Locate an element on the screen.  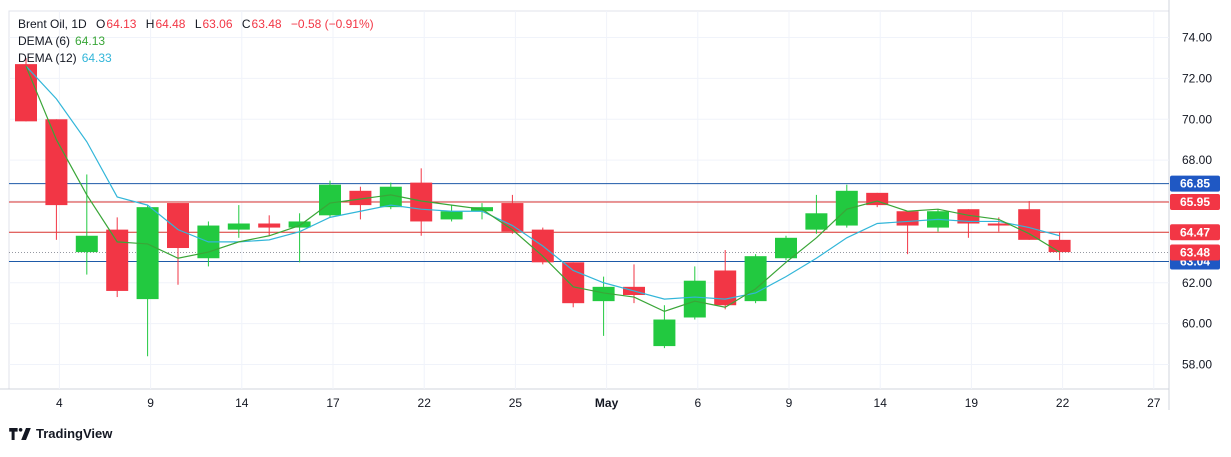
dema12-legend-row: DEMA (12) 64.33 is located at coordinates (196, 58).